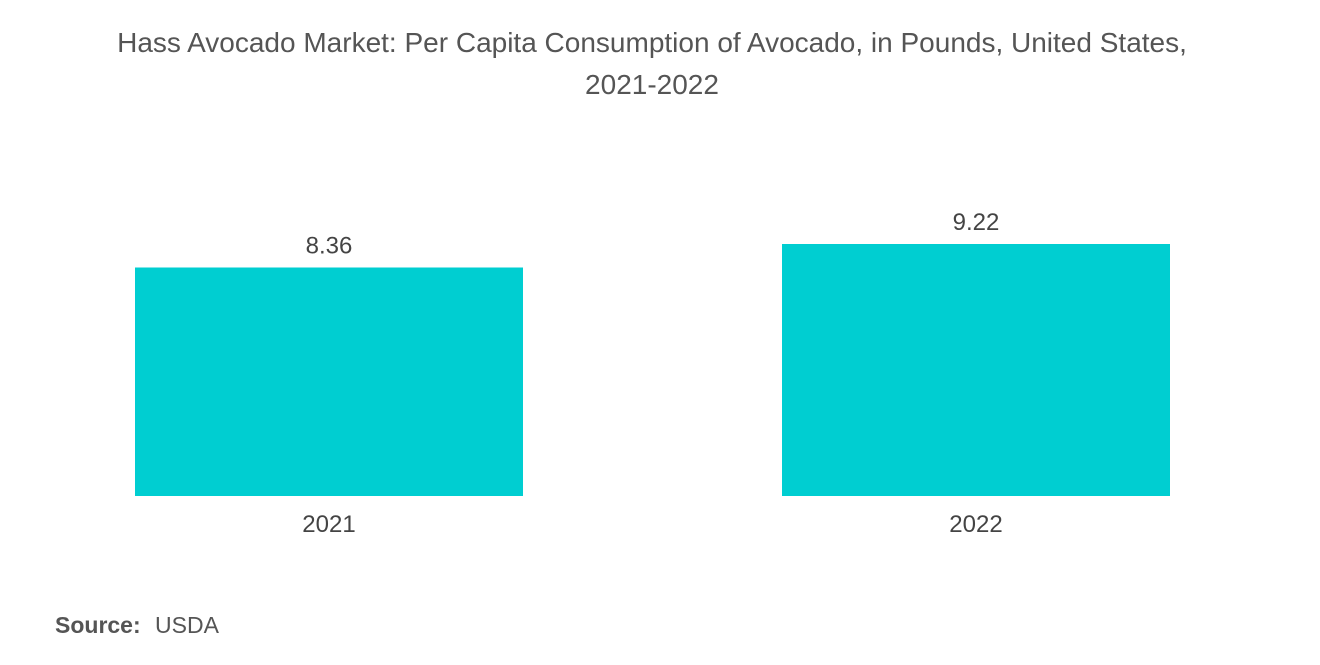  What do you see at coordinates (652, 84) in the screenshot?
I see `chart-title-line-2: 2021-2022` at bounding box center [652, 84].